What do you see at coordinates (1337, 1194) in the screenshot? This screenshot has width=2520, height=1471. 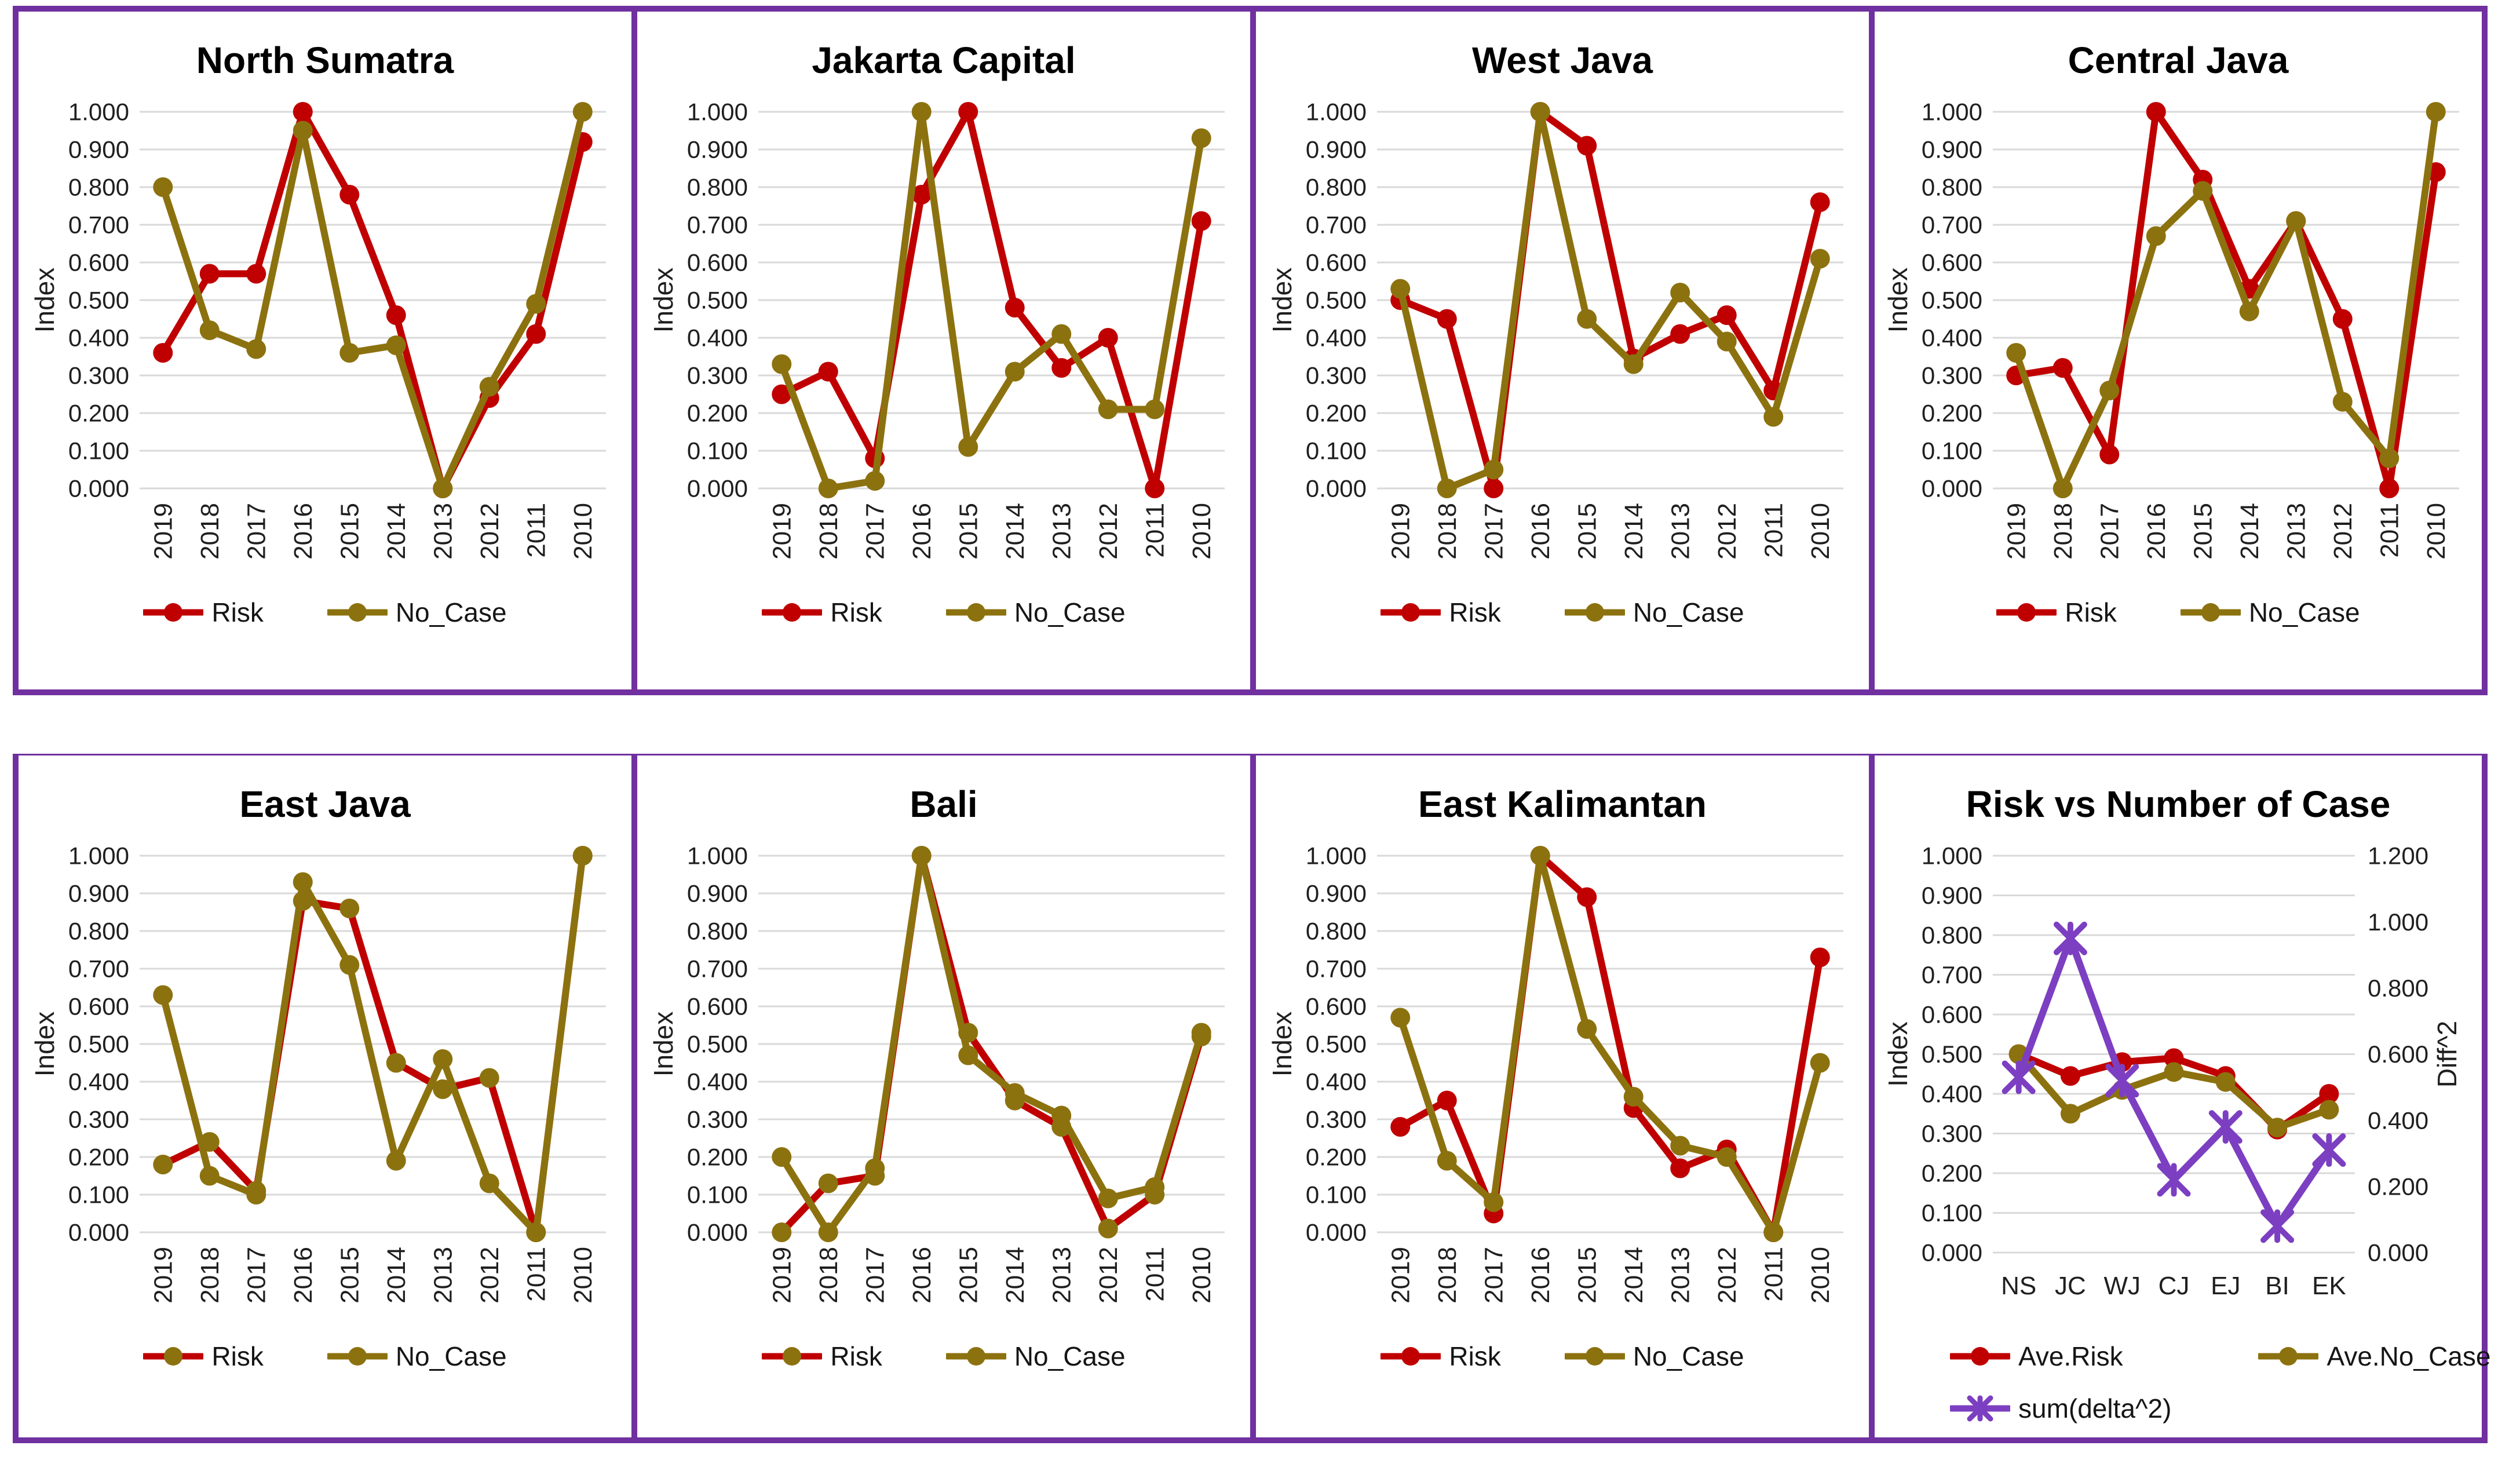 I see `y-axis-tick-label: 0.100` at bounding box center [1337, 1194].